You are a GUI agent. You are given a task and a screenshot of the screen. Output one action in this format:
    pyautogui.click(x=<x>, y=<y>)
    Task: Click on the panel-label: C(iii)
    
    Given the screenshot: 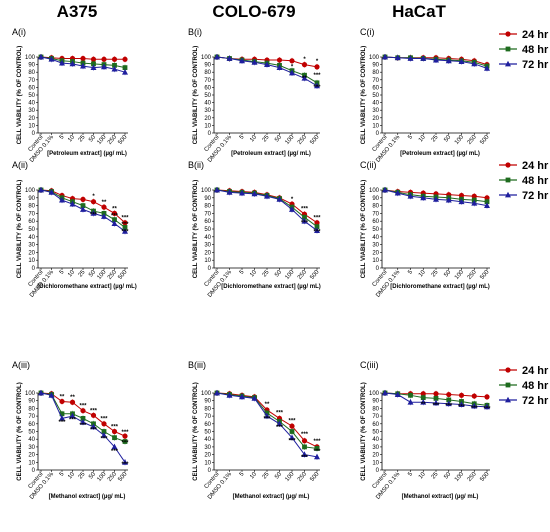 What is the action you would take?
    pyautogui.click(x=369, y=365)
    